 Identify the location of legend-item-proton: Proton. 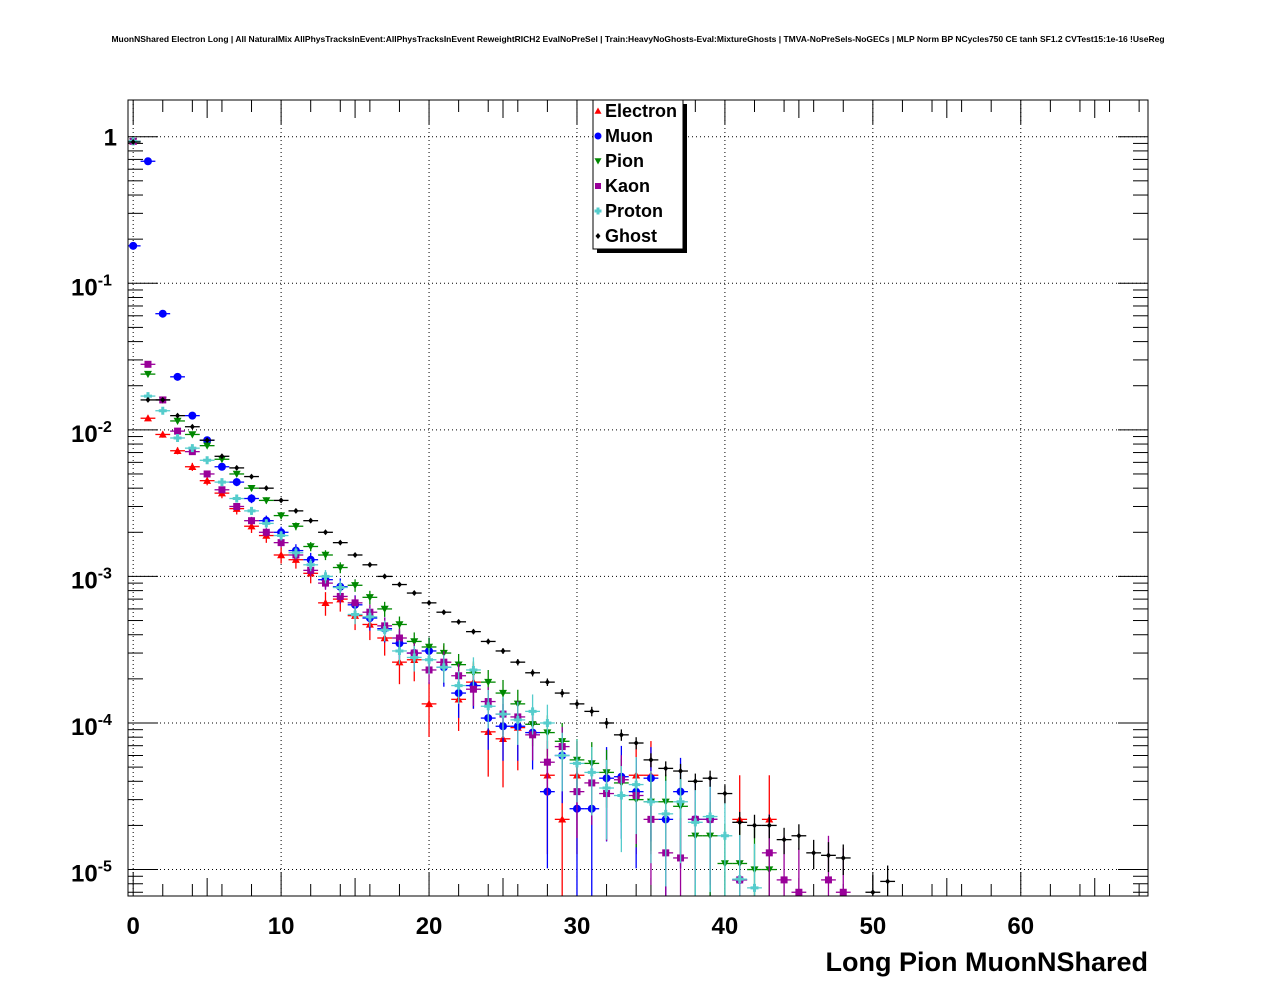
(628, 211).